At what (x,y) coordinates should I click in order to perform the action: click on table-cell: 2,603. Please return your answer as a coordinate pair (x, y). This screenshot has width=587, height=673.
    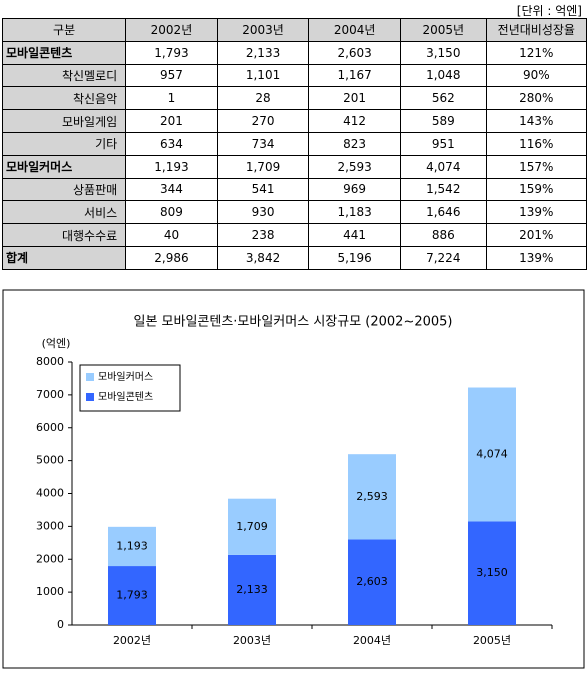
    Looking at the image, I should click on (354, 52).